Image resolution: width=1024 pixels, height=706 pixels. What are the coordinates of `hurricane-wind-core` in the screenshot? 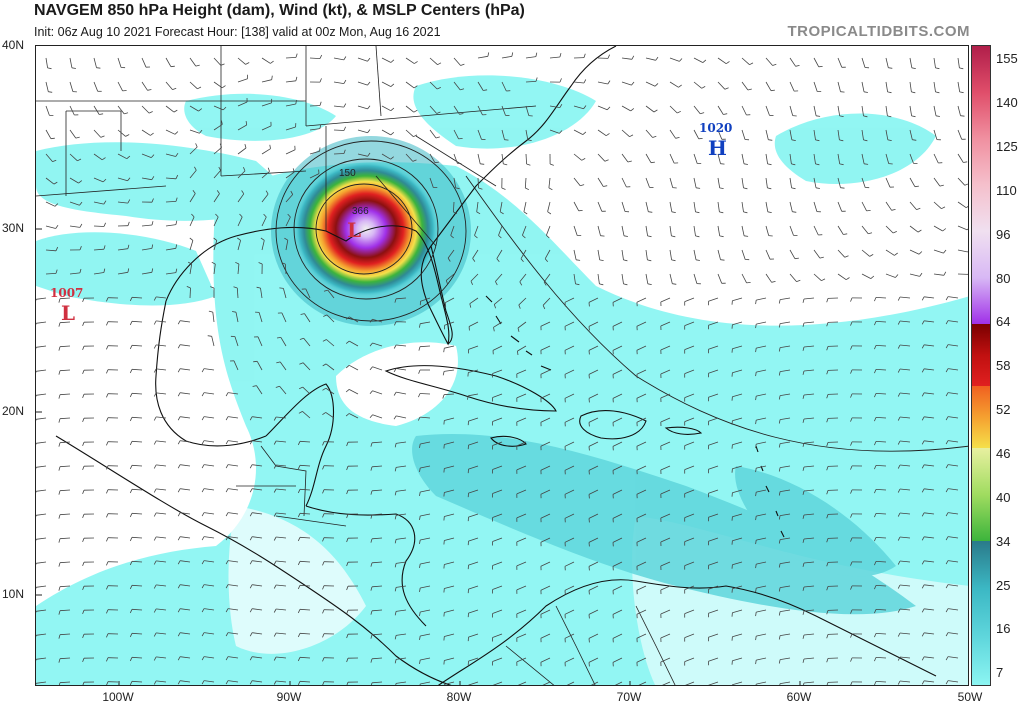 It's located at (366, 229).